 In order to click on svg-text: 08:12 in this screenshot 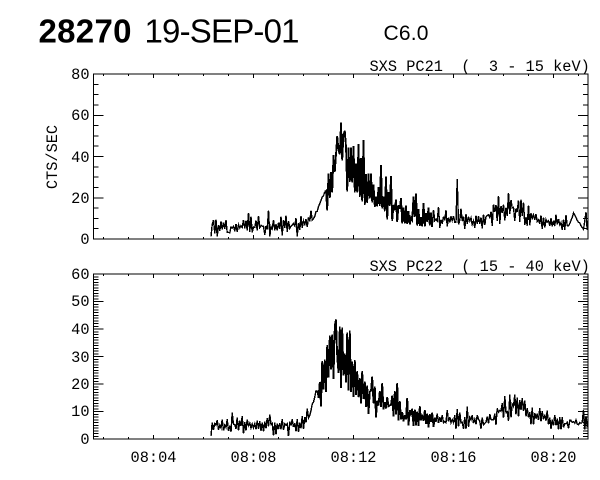, I will do `click(354, 458)`.